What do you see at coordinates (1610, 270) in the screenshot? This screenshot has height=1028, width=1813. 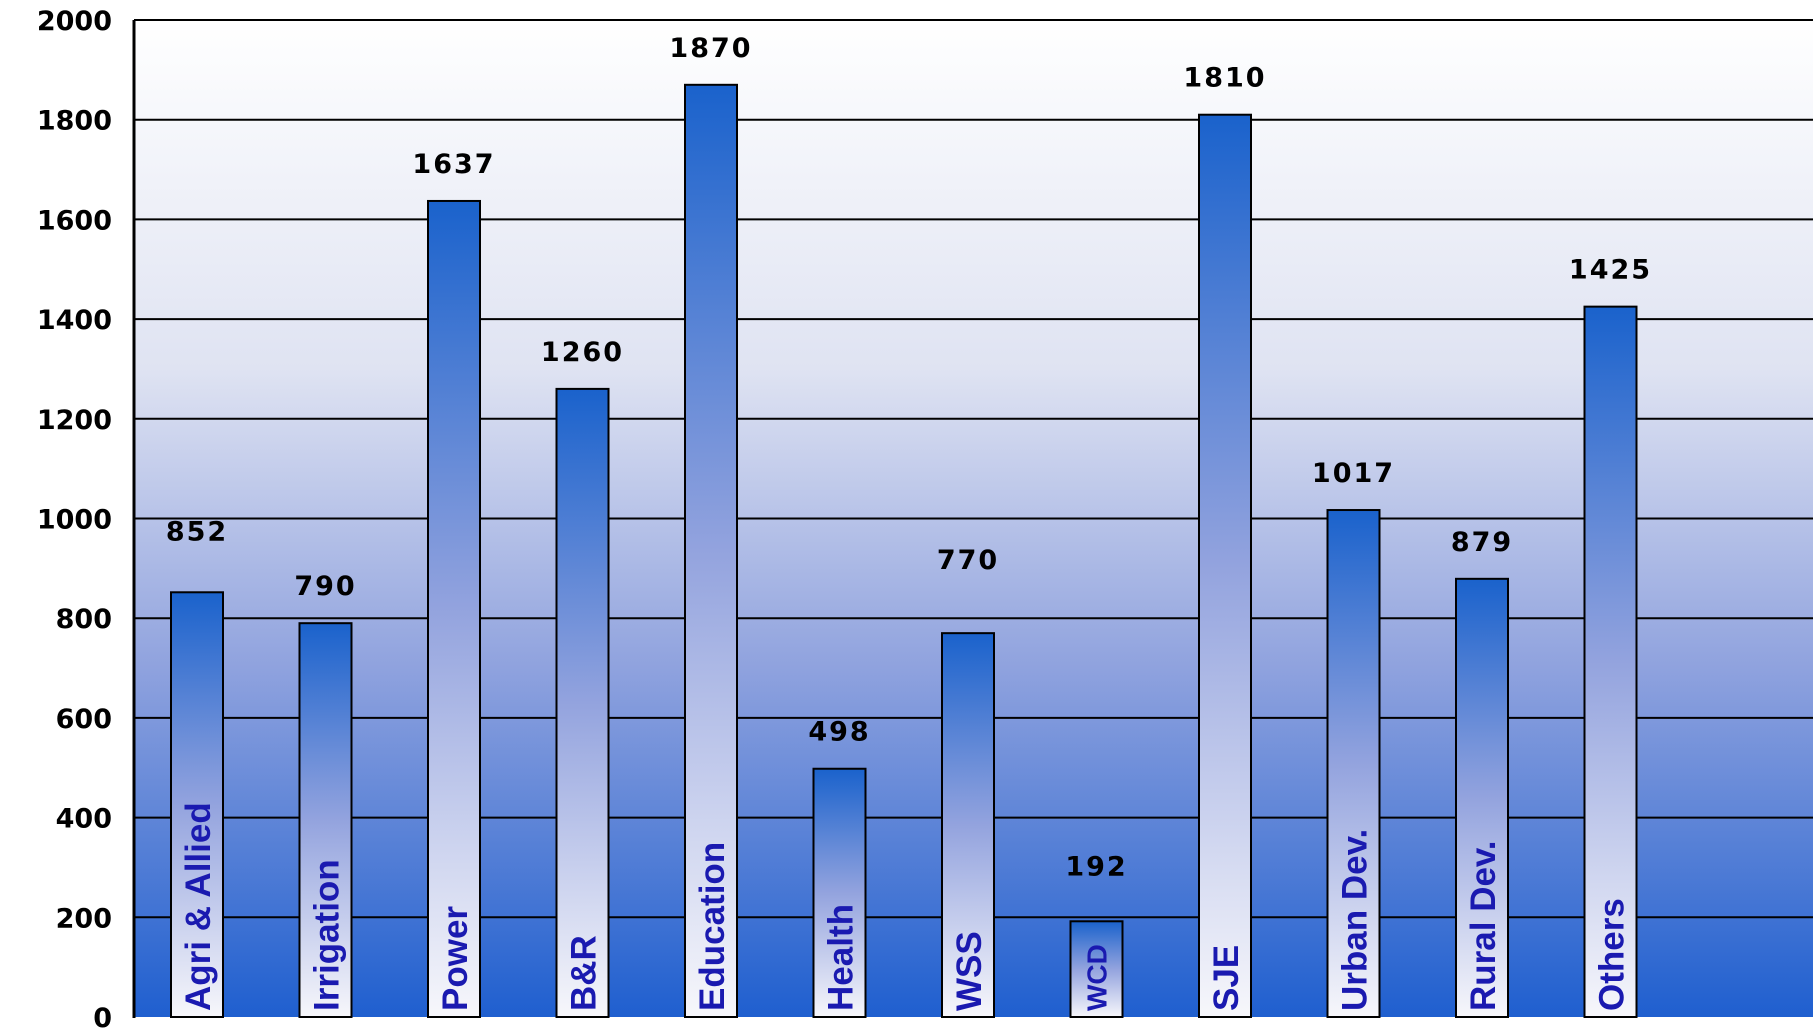 I see `data-label: 1425` at bounding box center [1610, 270].